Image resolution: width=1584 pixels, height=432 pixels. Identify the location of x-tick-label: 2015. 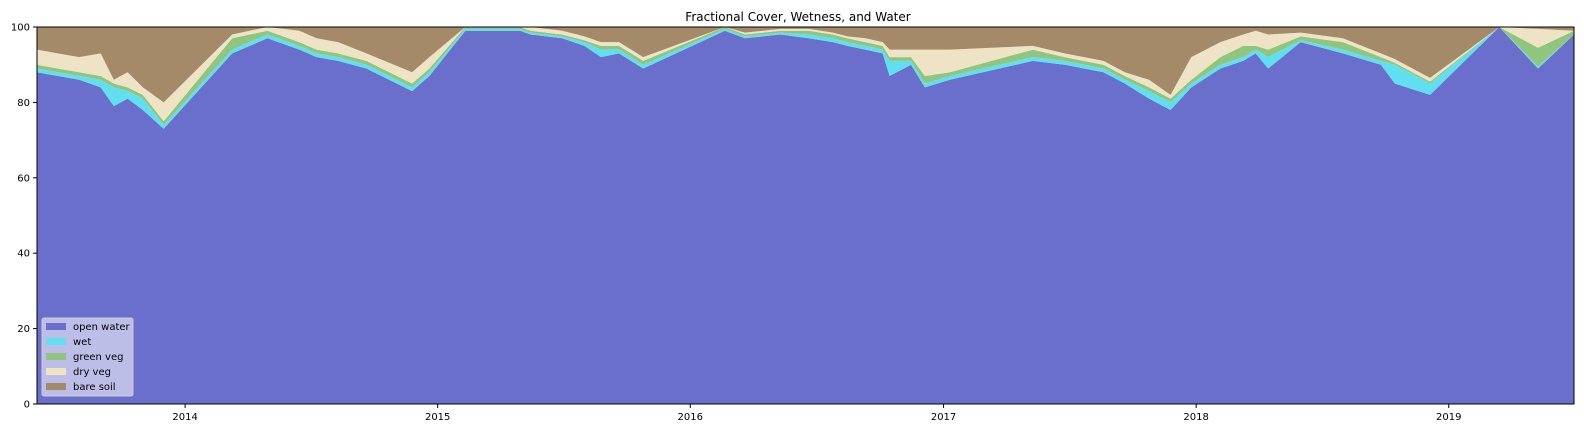
(437, 417).